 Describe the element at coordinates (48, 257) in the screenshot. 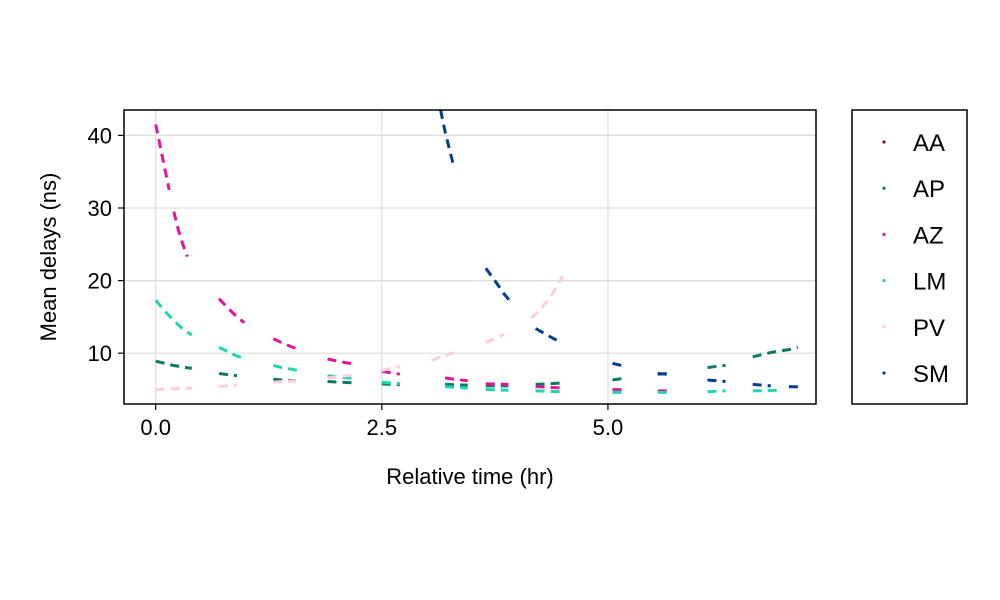

I see `y-axis-label: Mean delays (ns)` at that location.